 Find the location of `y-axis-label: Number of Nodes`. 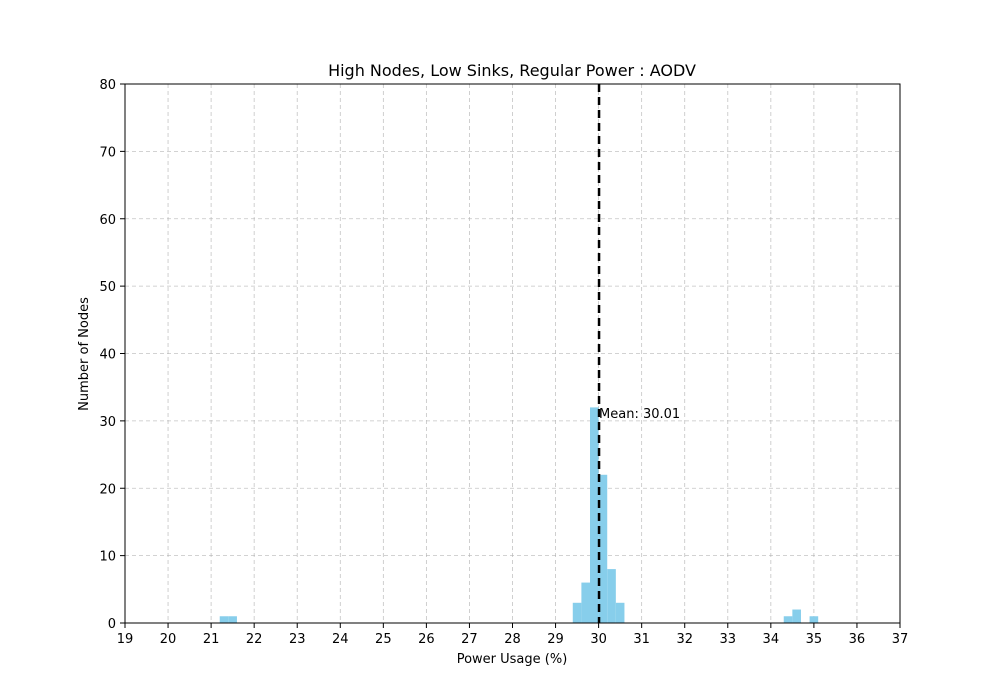

y-axis-label: Number of Nodes is located at coordinates (84, 354).